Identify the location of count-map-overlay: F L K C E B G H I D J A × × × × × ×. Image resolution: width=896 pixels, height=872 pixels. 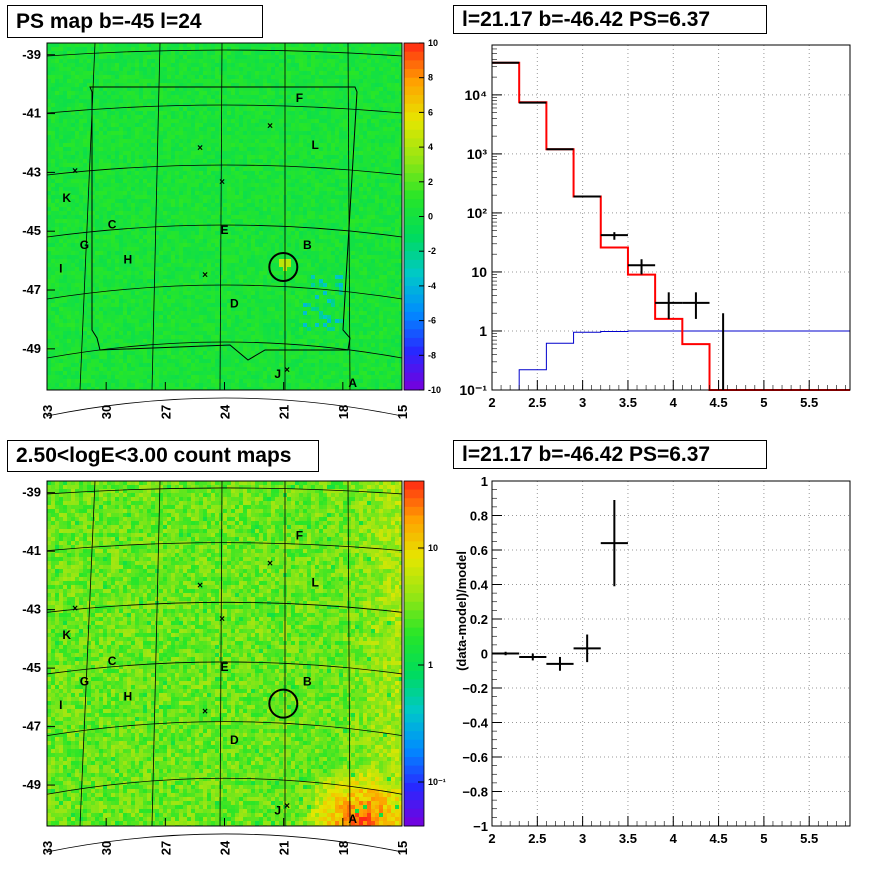
(208, 677).